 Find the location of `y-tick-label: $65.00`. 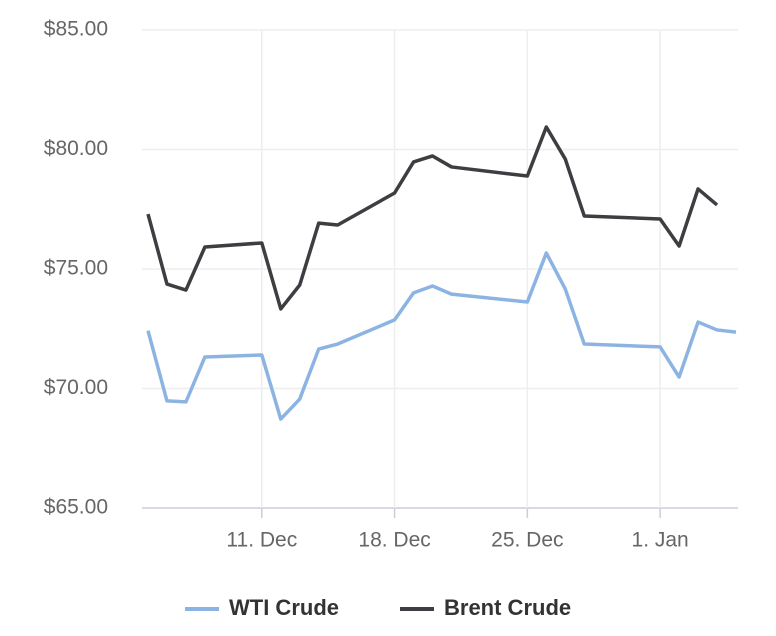

y-tick-label: $65.00 is located at coordinates (76, 507).